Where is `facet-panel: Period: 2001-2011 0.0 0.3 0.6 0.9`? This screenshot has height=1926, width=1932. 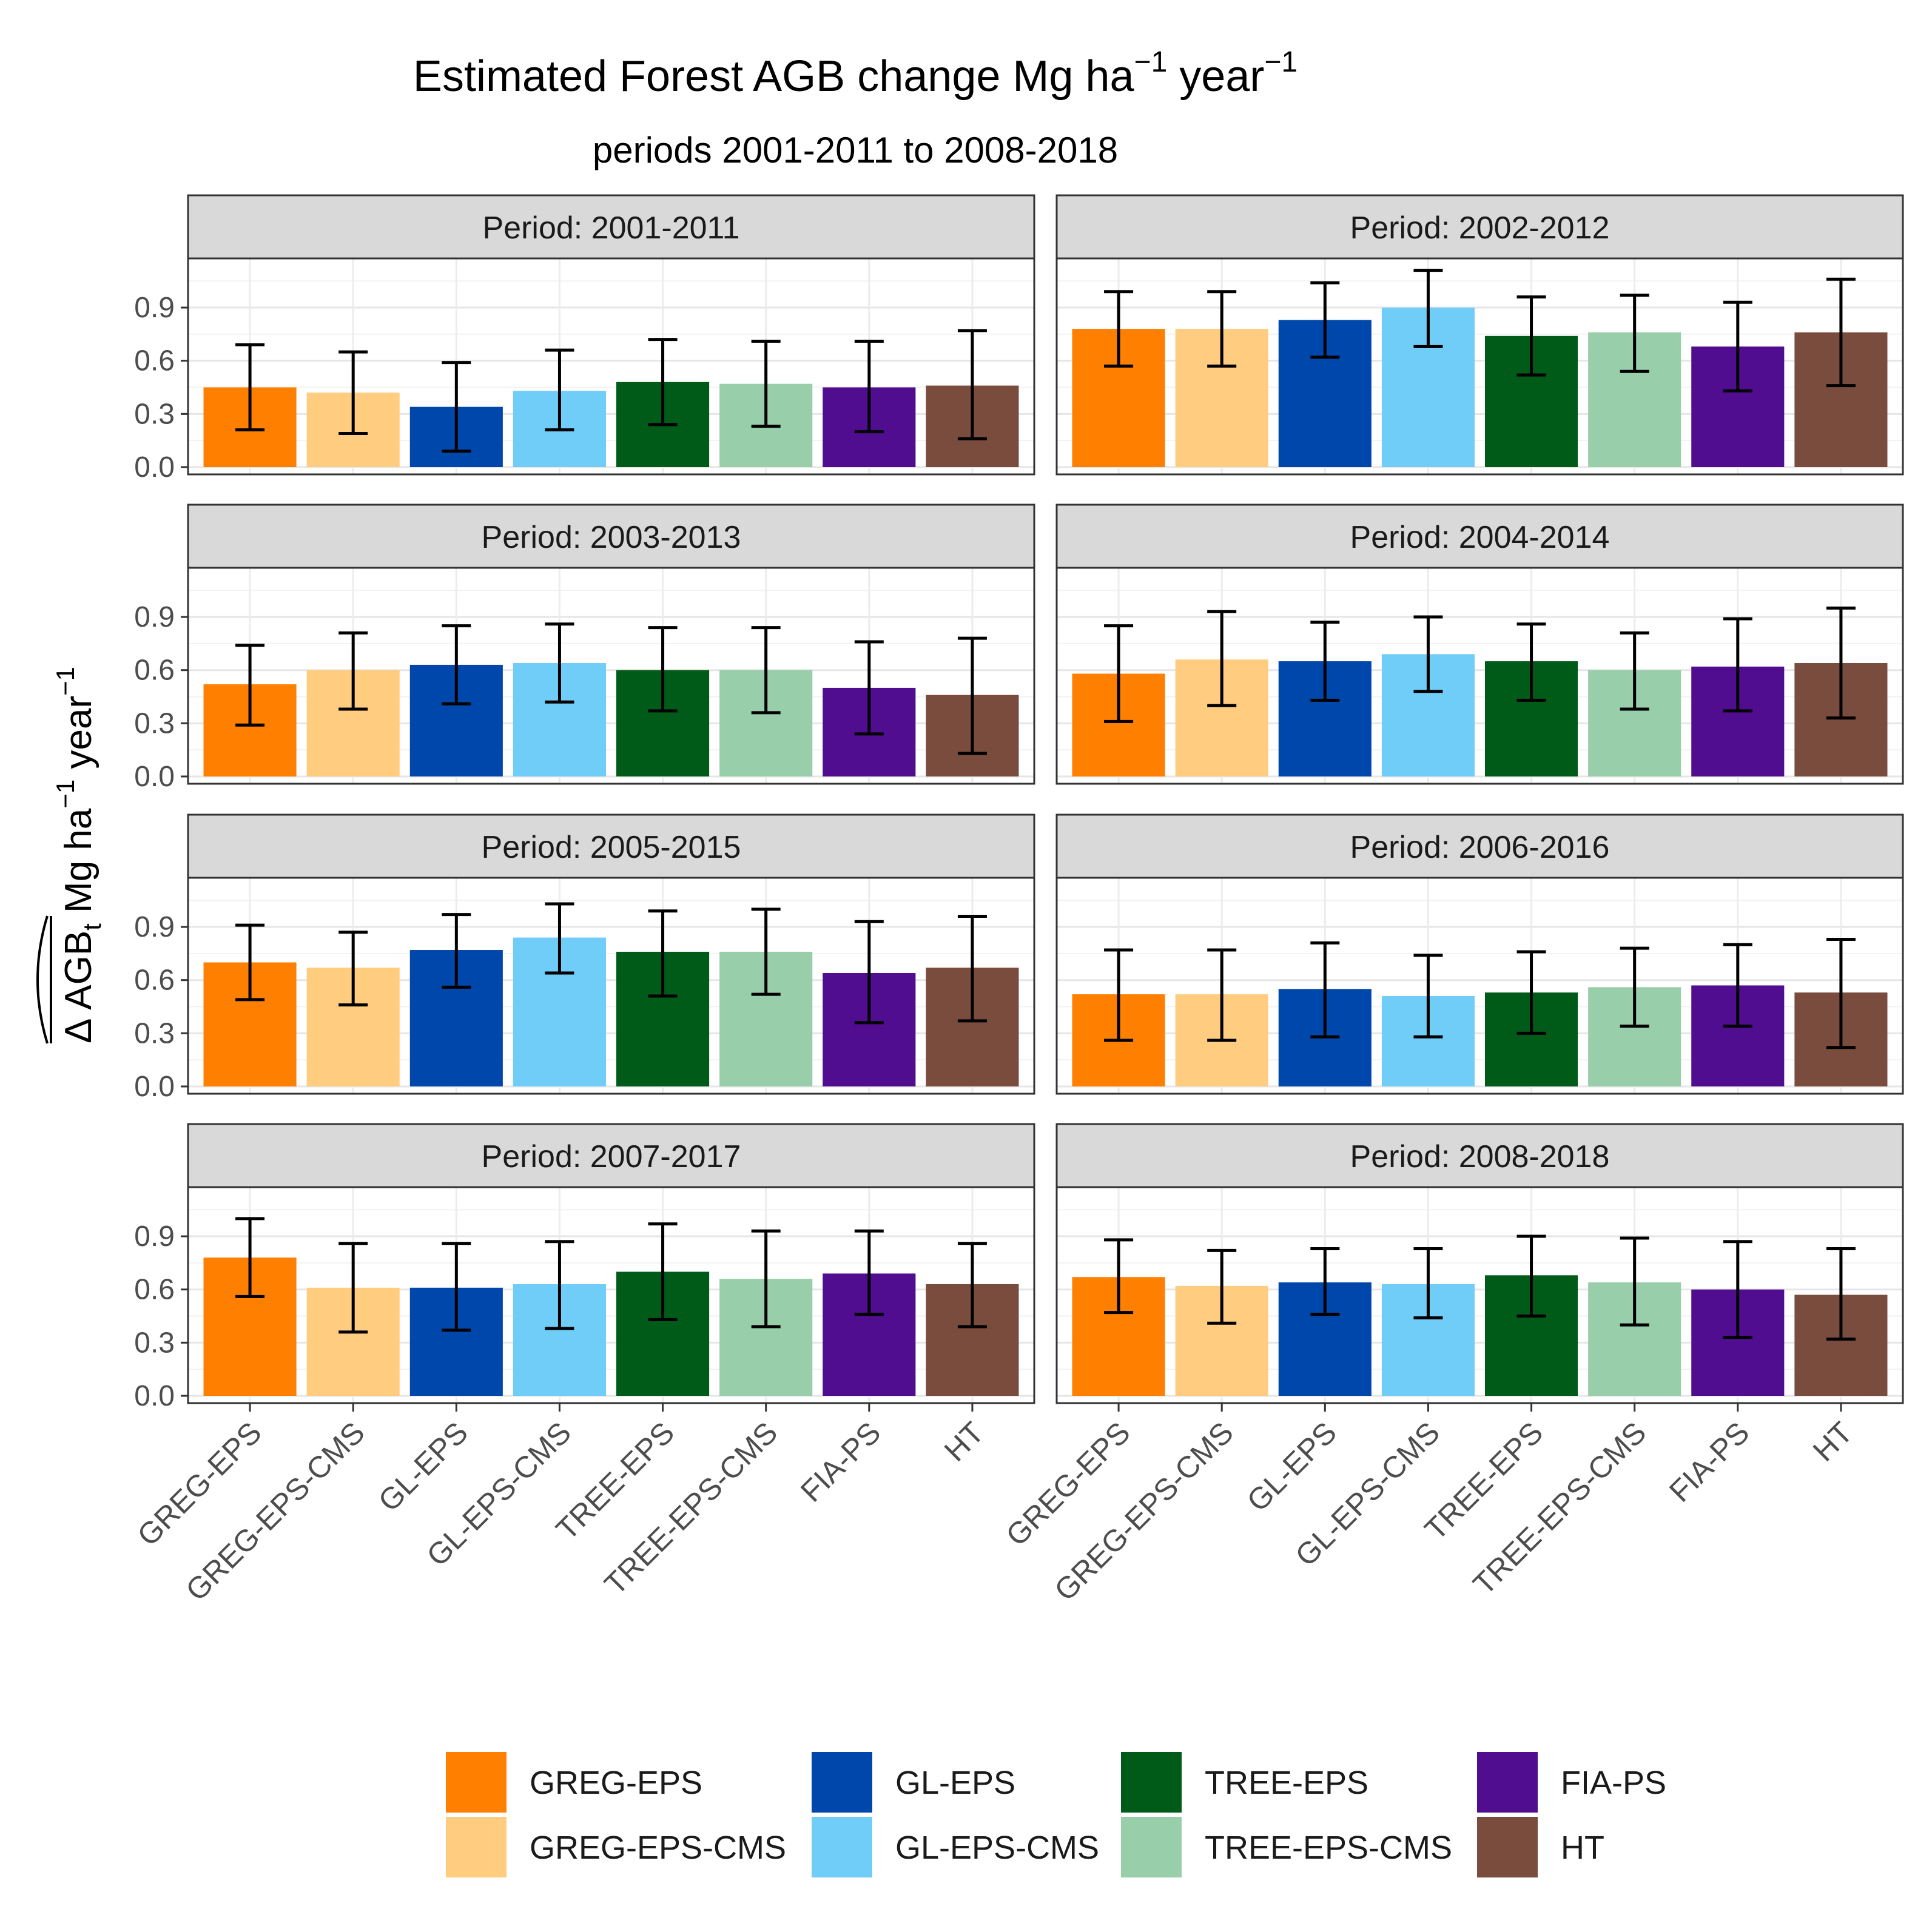 facet-panel: Period: 2001-2011 0.0 0.3 0.6 0.9 is located at coordinates (584, 338).